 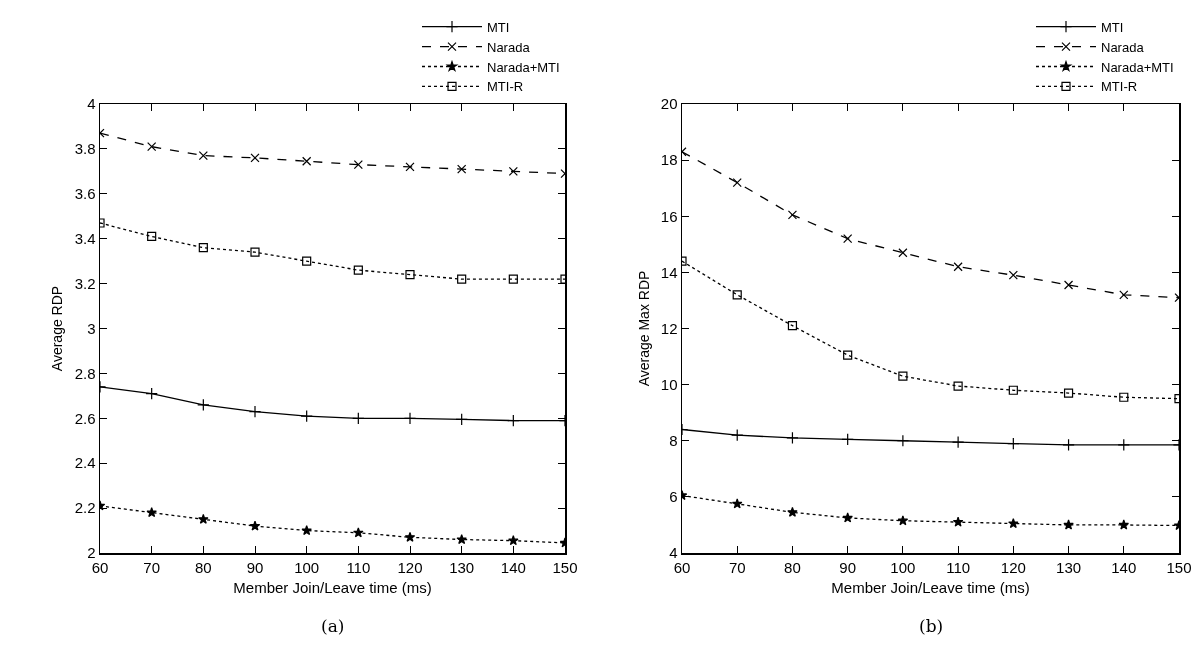 I want to click on y-tick-label: 3.6, so click(x=85, y=194).